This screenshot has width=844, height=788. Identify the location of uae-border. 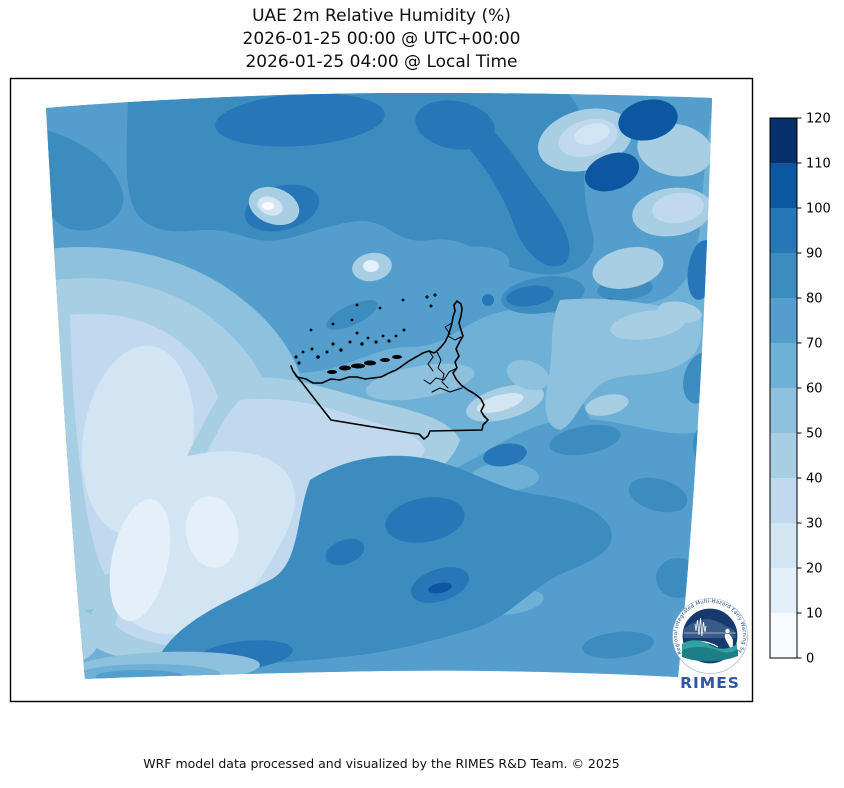
(389, 370).